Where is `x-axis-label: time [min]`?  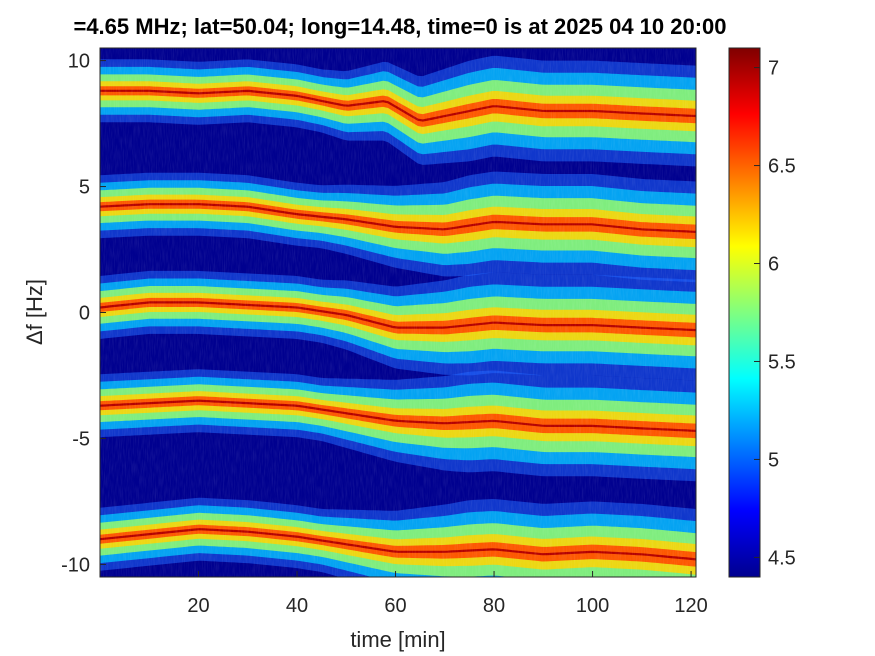
x-axis-label: time [min] is located at coordinates (397, 639).